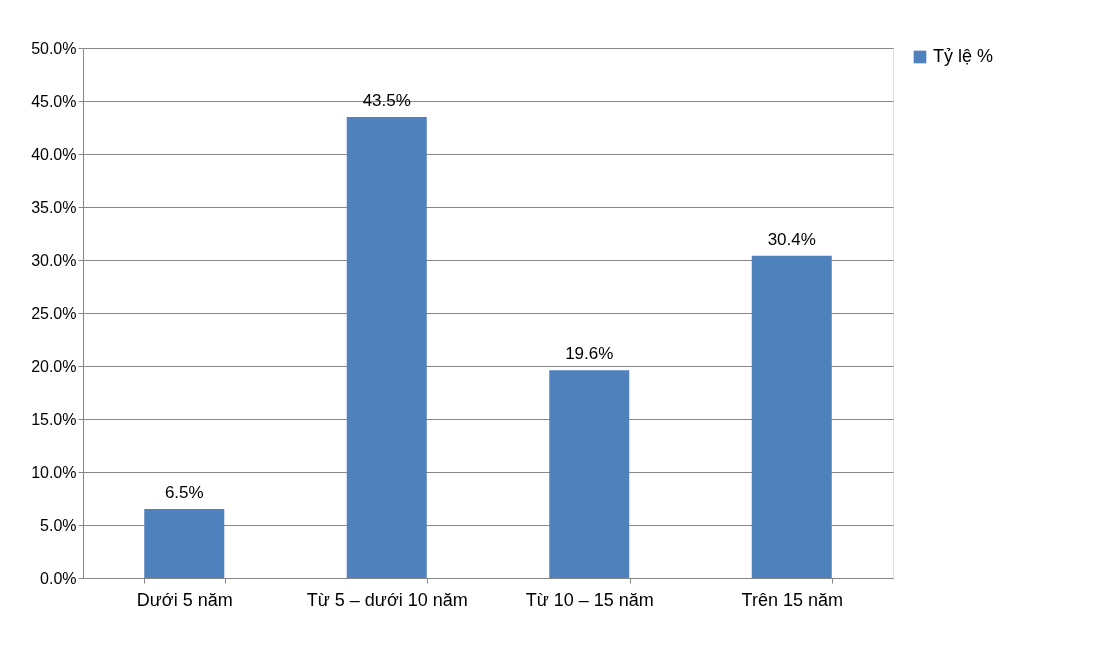 The image size is (1099, 648). What do you see at coordinates (387, 599) in the screenshot?
I see `x-tick-label: Từ 5 – dưới 10 năm` at bounding box center [387, 599].